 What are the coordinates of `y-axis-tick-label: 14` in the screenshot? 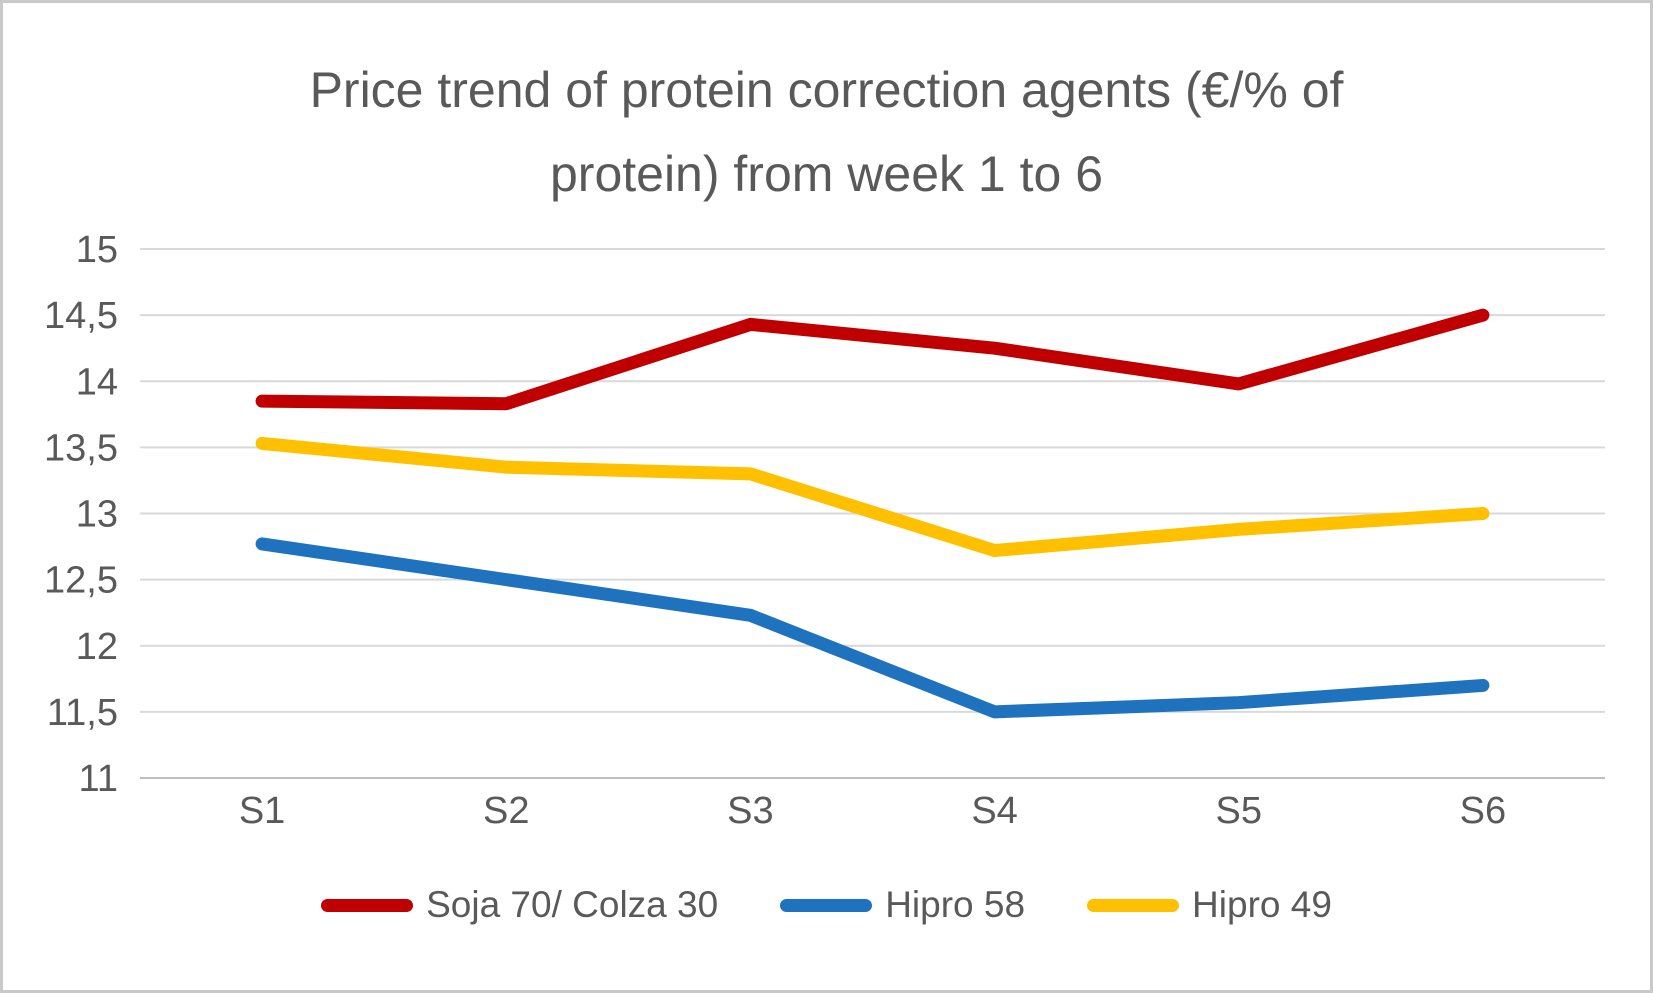 It's located at (97, 382).